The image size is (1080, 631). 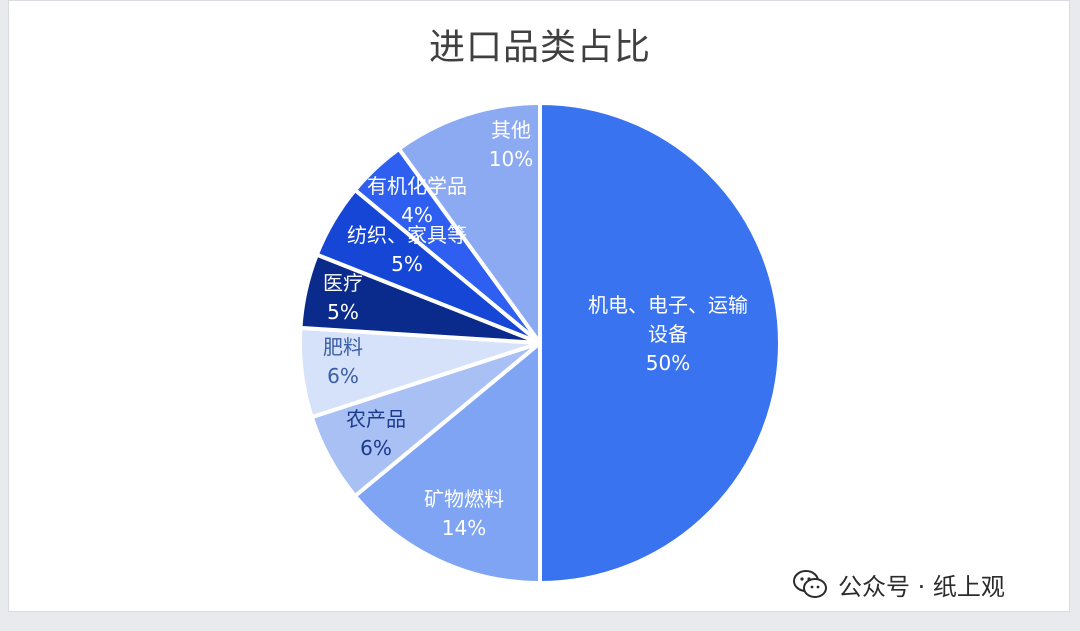 What do you see at coordinates (464, 528) in the screenshot?
I see `slice-value: 14%` at bounding box center [464, 528].